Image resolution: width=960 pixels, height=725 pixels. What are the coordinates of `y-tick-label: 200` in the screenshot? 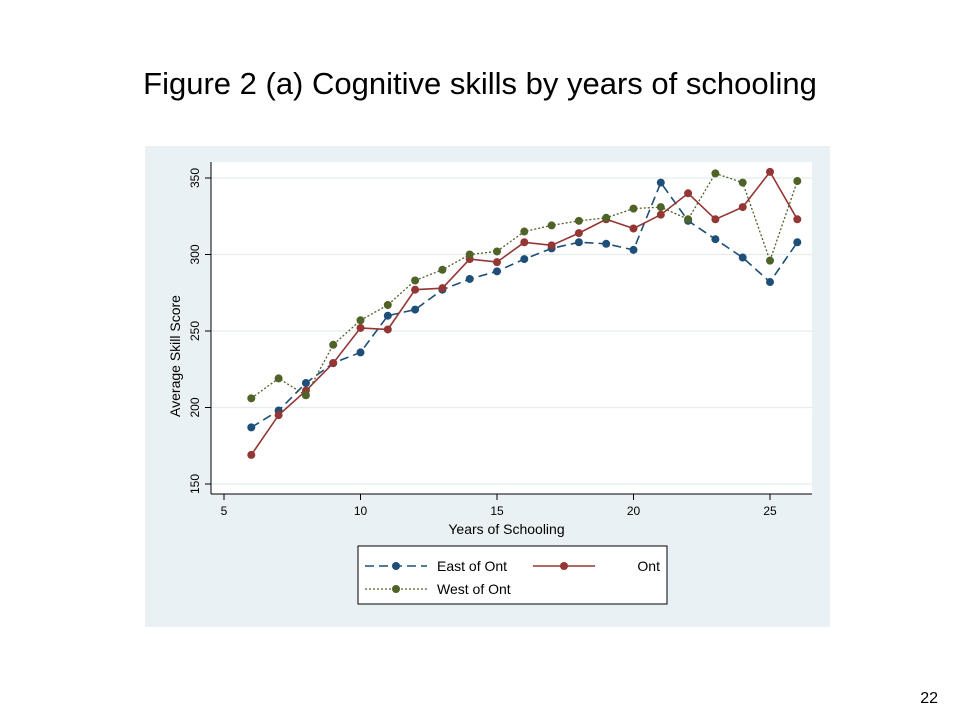 It's located at (195, 407).